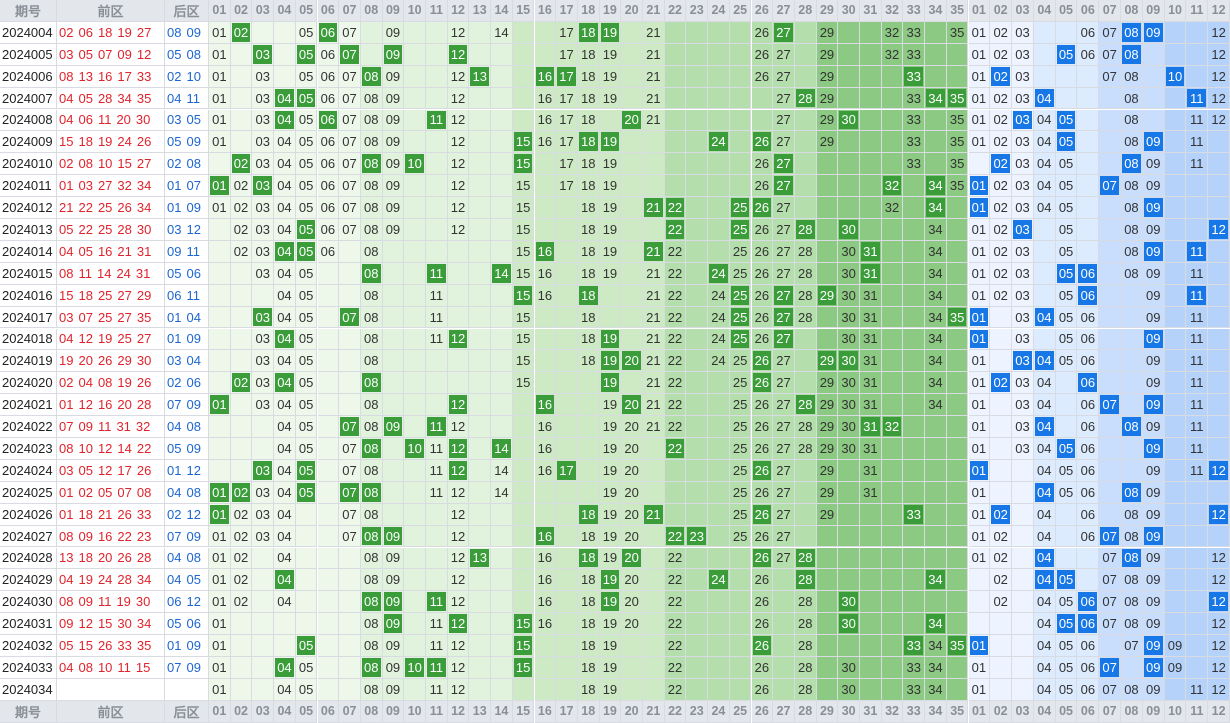  I want to click on back-grid-cell: 07, so click(1110, 558).